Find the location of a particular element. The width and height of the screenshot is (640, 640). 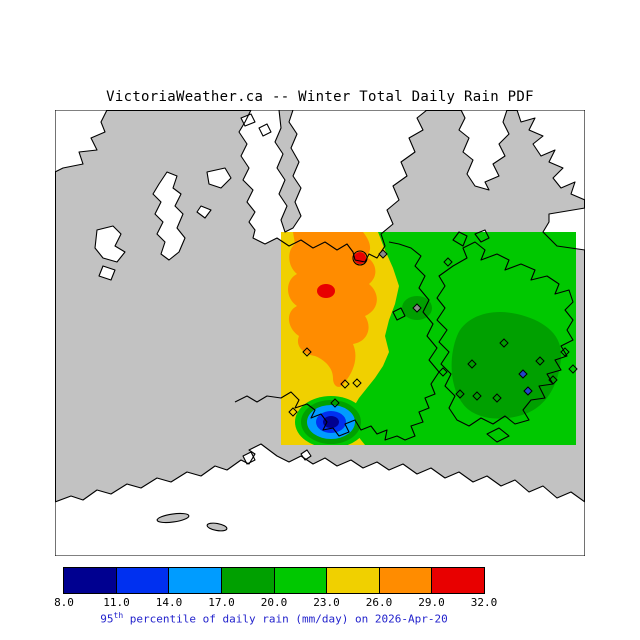

station-markers is located at coordinates (433, 333).